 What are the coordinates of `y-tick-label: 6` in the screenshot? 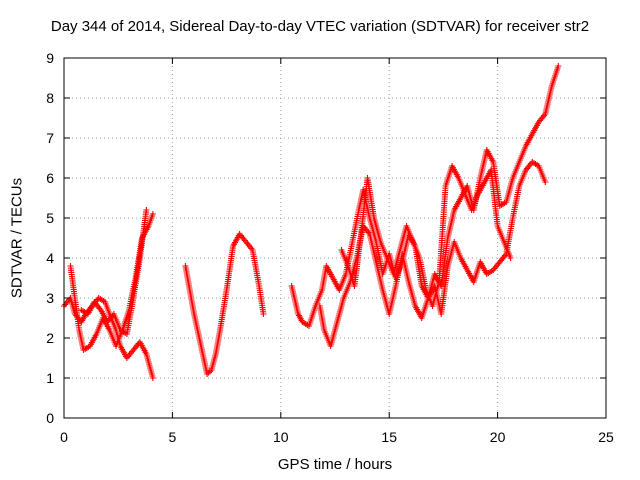 It's located at (50, 178).